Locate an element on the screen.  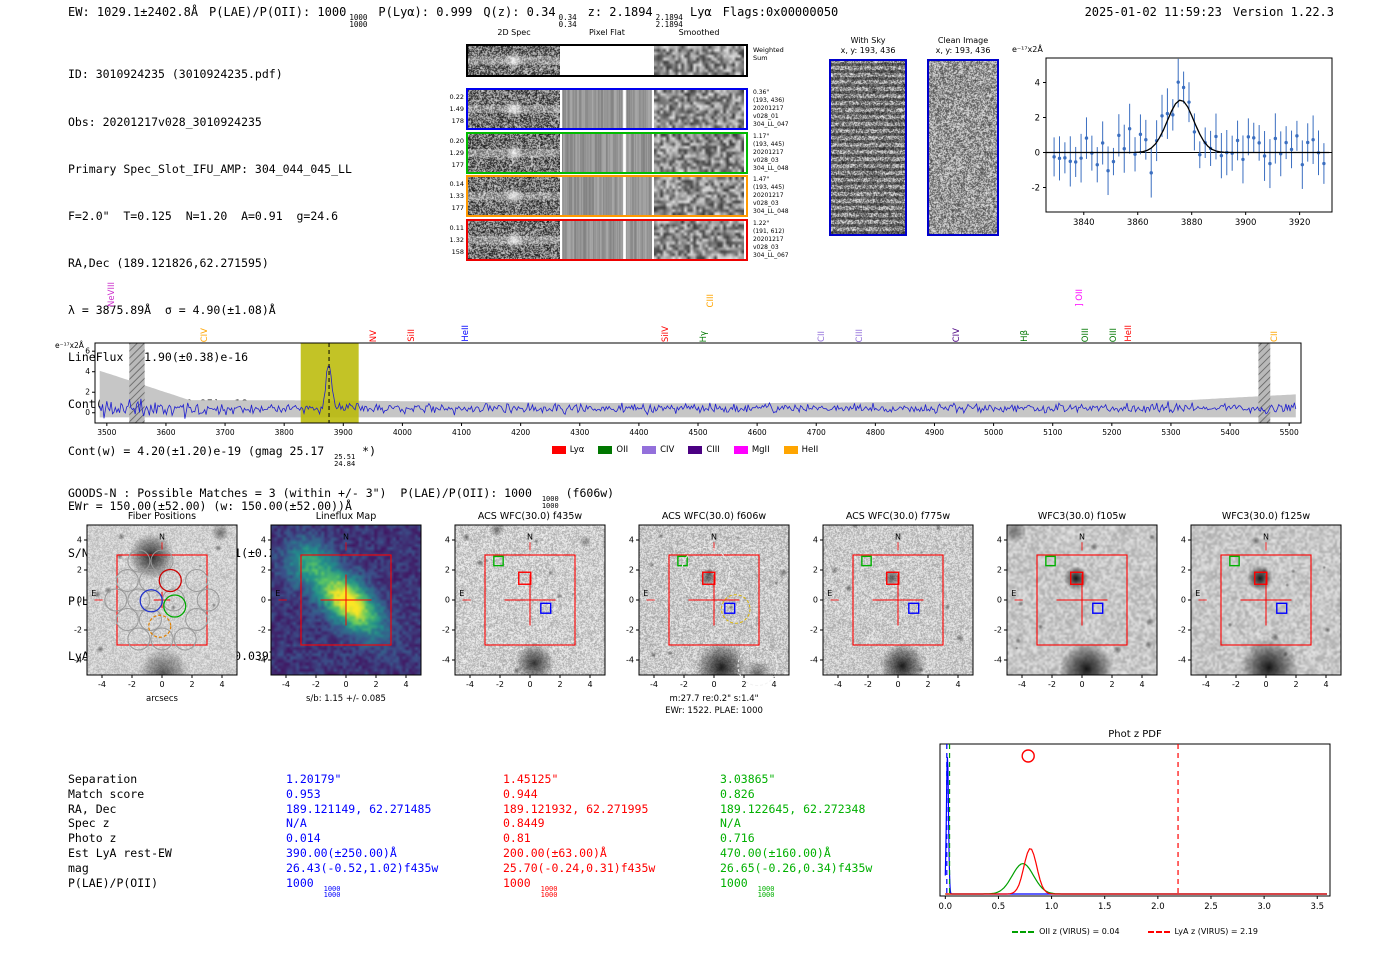
photz-pdf-red is located at coordinates (1136, 871).